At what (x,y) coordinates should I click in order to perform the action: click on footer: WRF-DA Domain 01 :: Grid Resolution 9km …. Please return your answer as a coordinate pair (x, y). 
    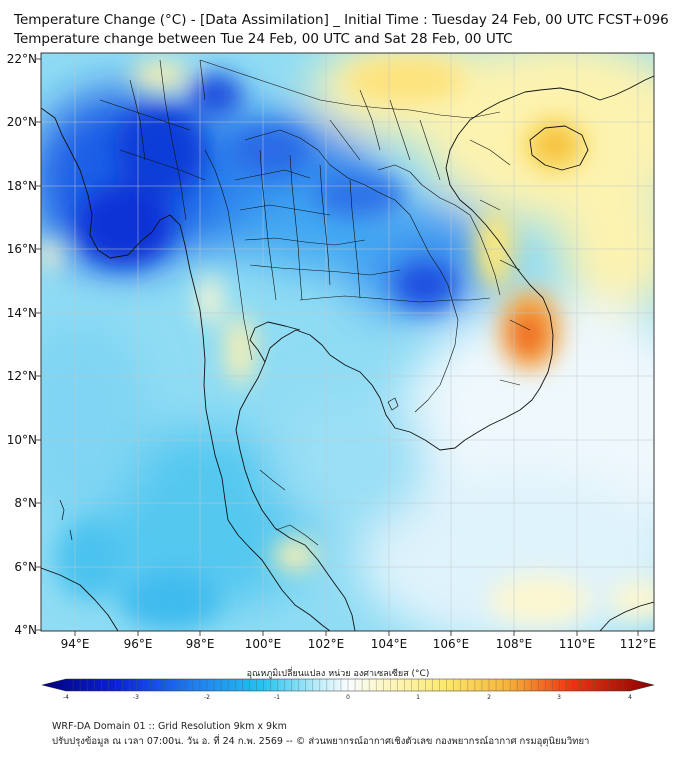
    Looking at the image, I should click on (320, 734).